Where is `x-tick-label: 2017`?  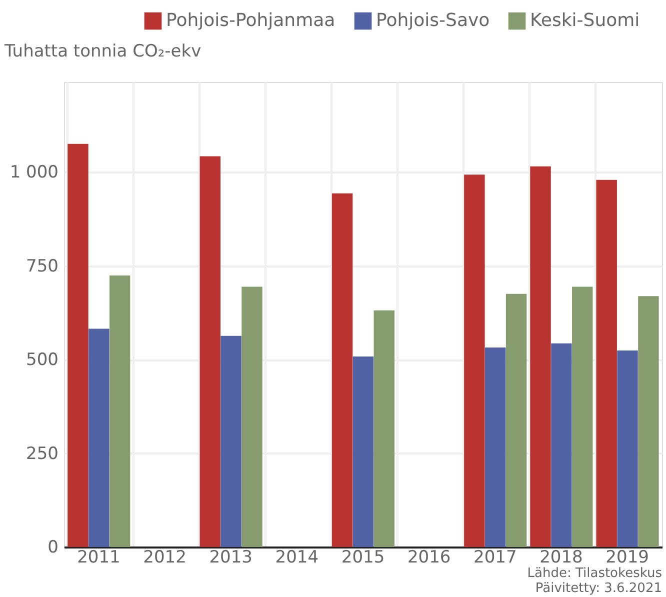
x-tick-label: 2017 is located at coordinates (495, 558).